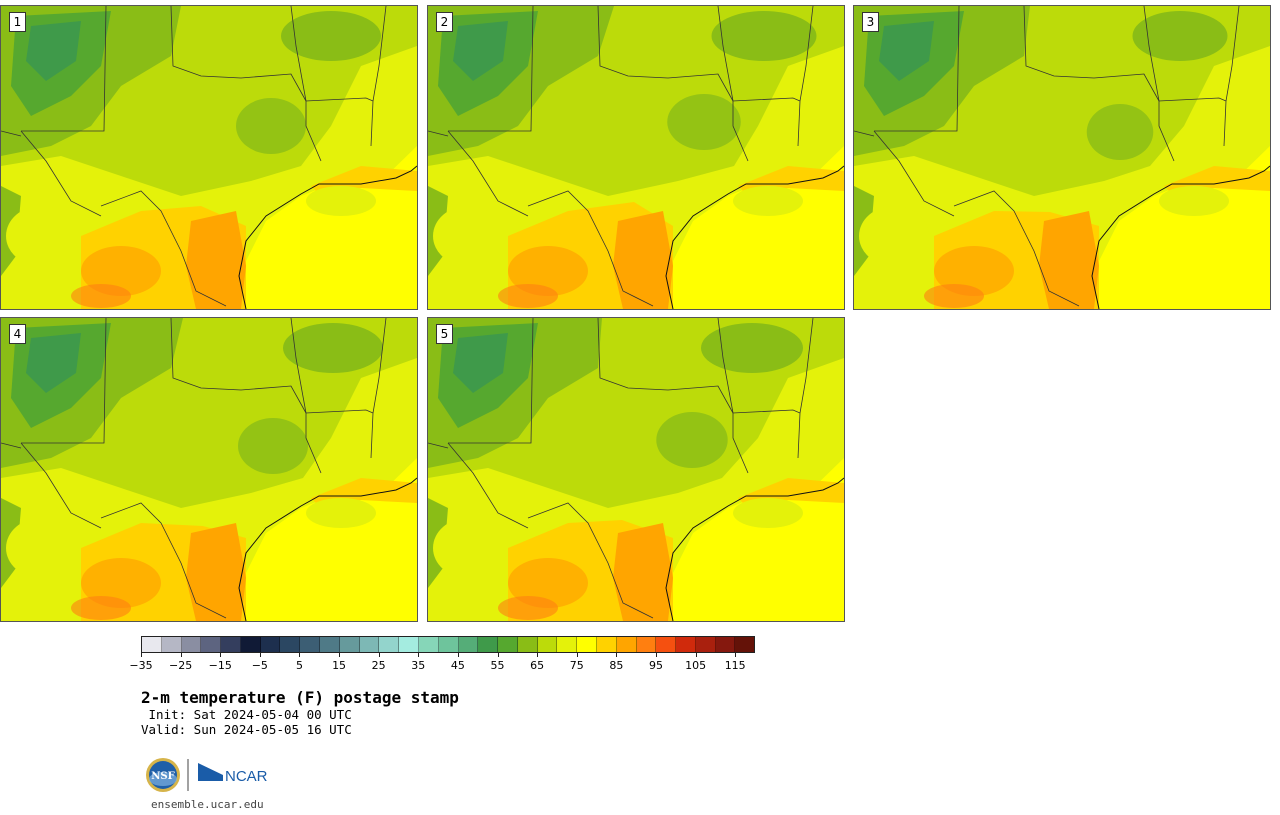 The width and height of the screenshot is (1280, 815). I want to click on colorbar-tick-label: −25, so click(181, 665).